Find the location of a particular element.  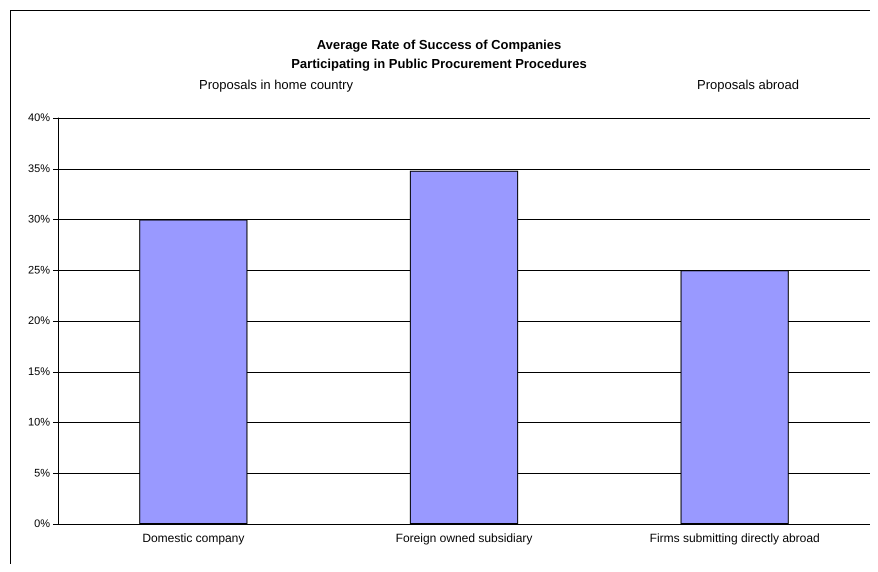

y-tick-label: 15% is located at coordinates (39, 372).